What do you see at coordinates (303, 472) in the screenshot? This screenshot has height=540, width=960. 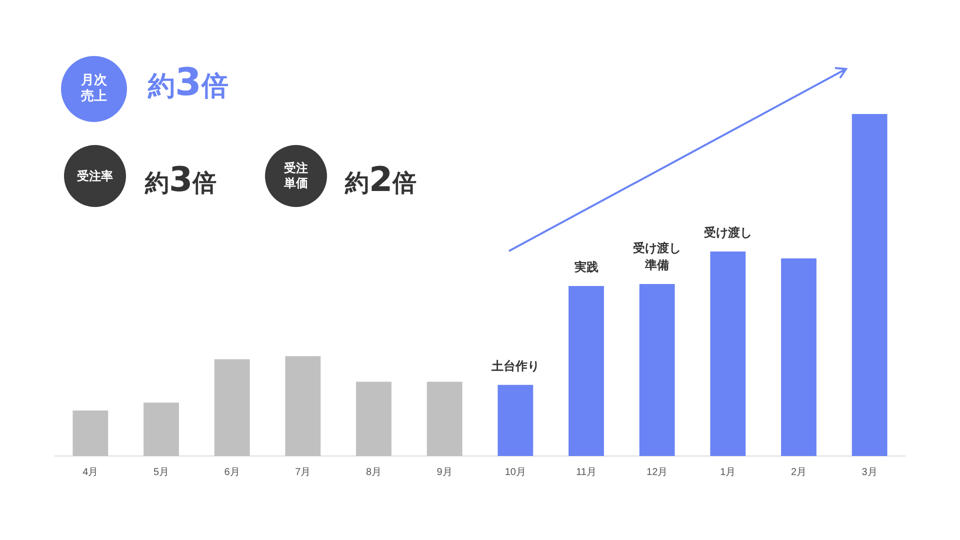 I see `x-tick-label: 7月` at bounding box center [303, 472].